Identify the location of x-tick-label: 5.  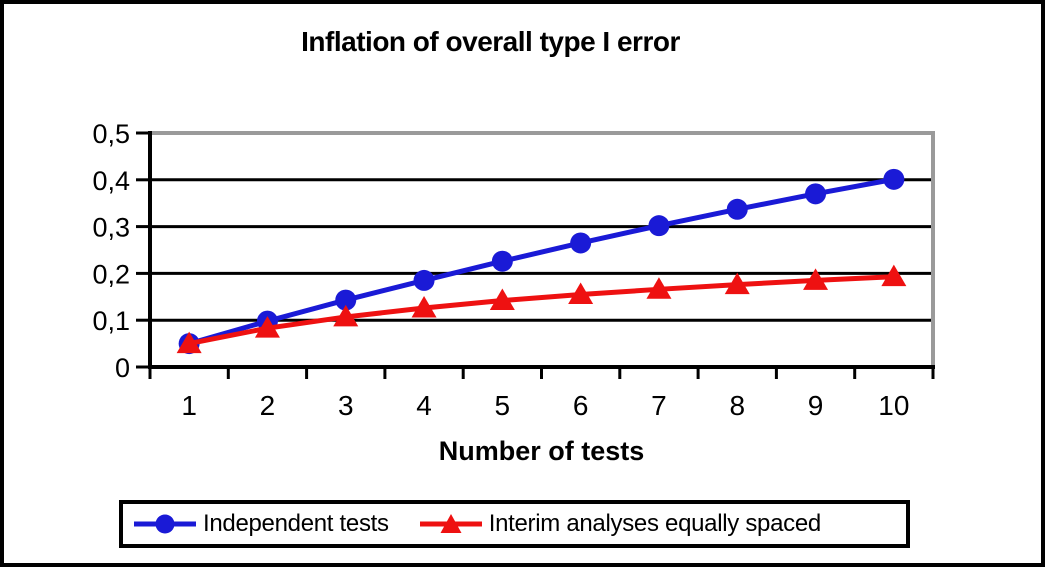
(503, 405).